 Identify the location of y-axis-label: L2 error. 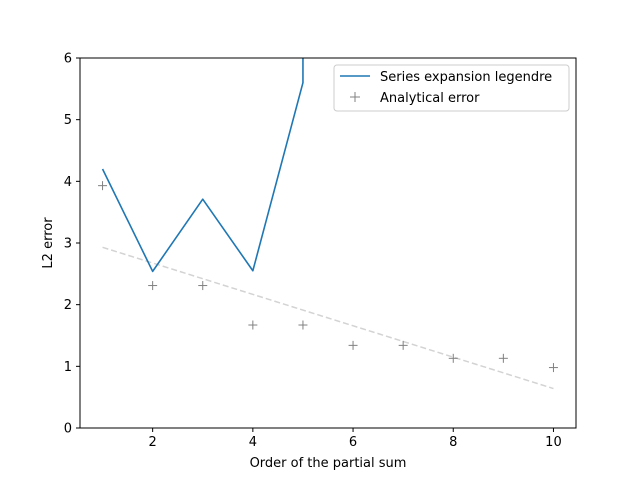
(48, 243).